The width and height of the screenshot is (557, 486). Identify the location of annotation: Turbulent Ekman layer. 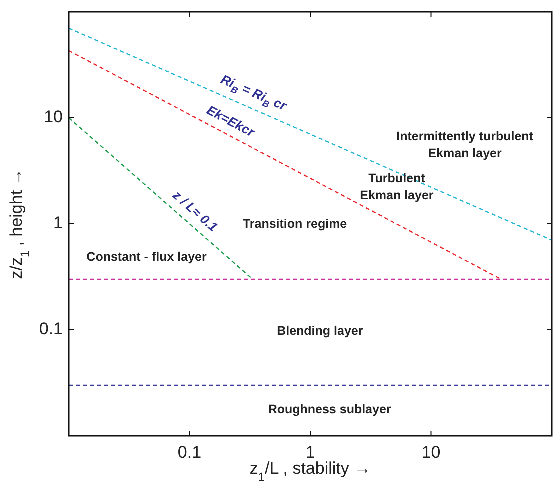
(397, 187).